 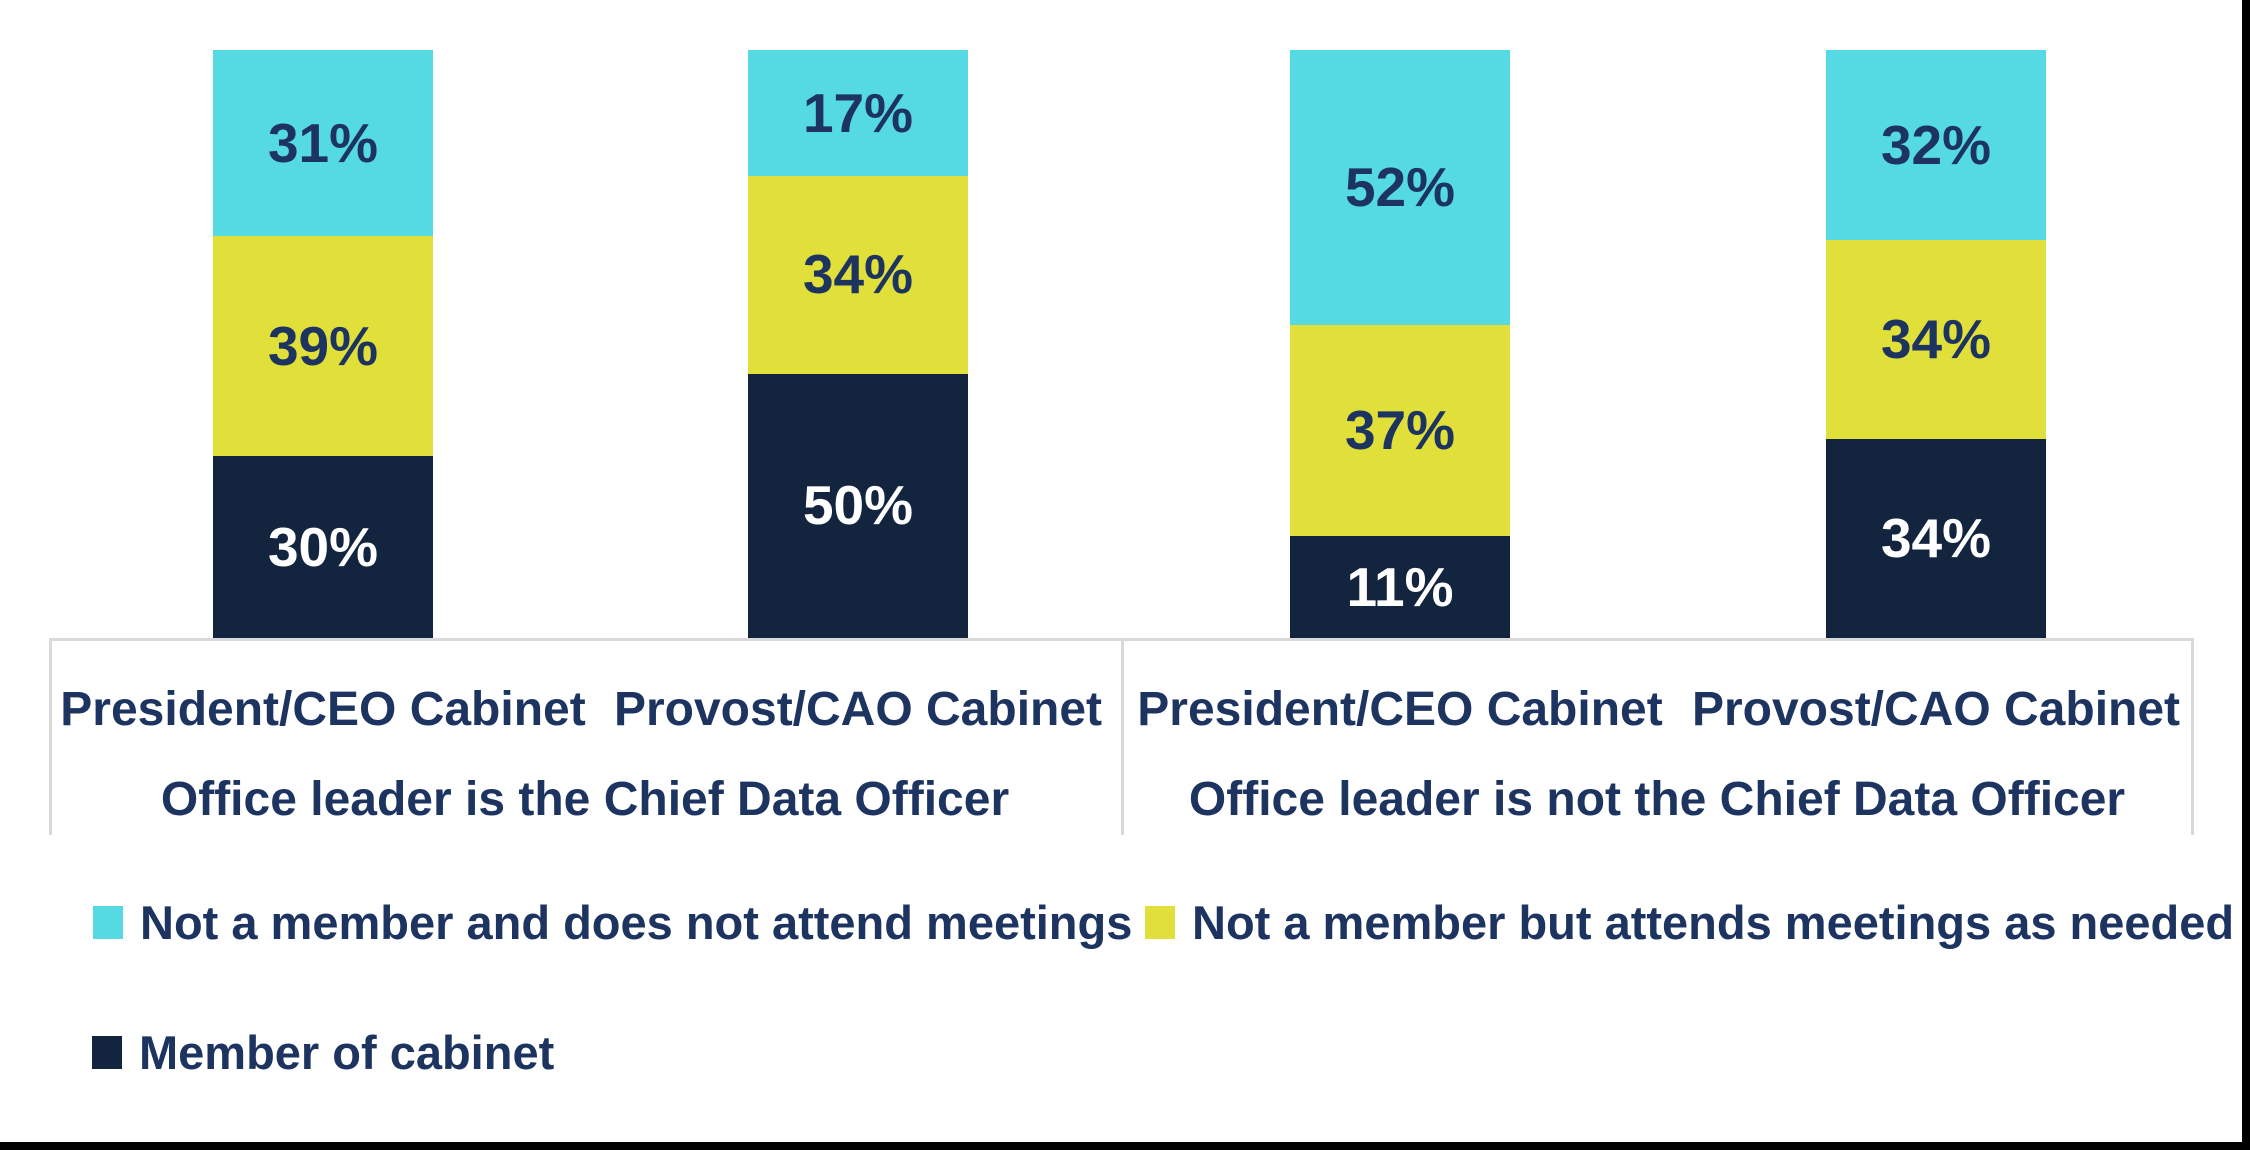 I want to click on stacked-bar-4: 32% 34% 34%, so click(x=1936, y=344).